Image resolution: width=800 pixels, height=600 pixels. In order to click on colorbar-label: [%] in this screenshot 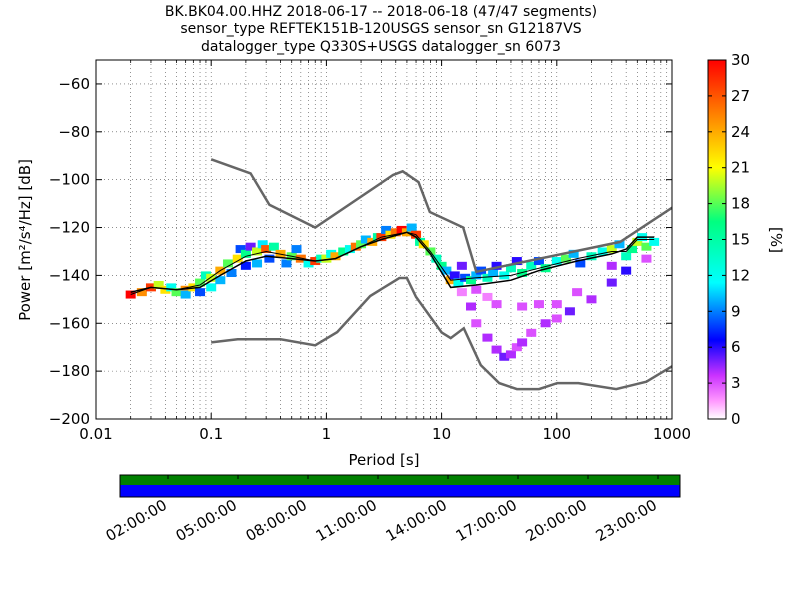, I will do `click(776, 240)`.